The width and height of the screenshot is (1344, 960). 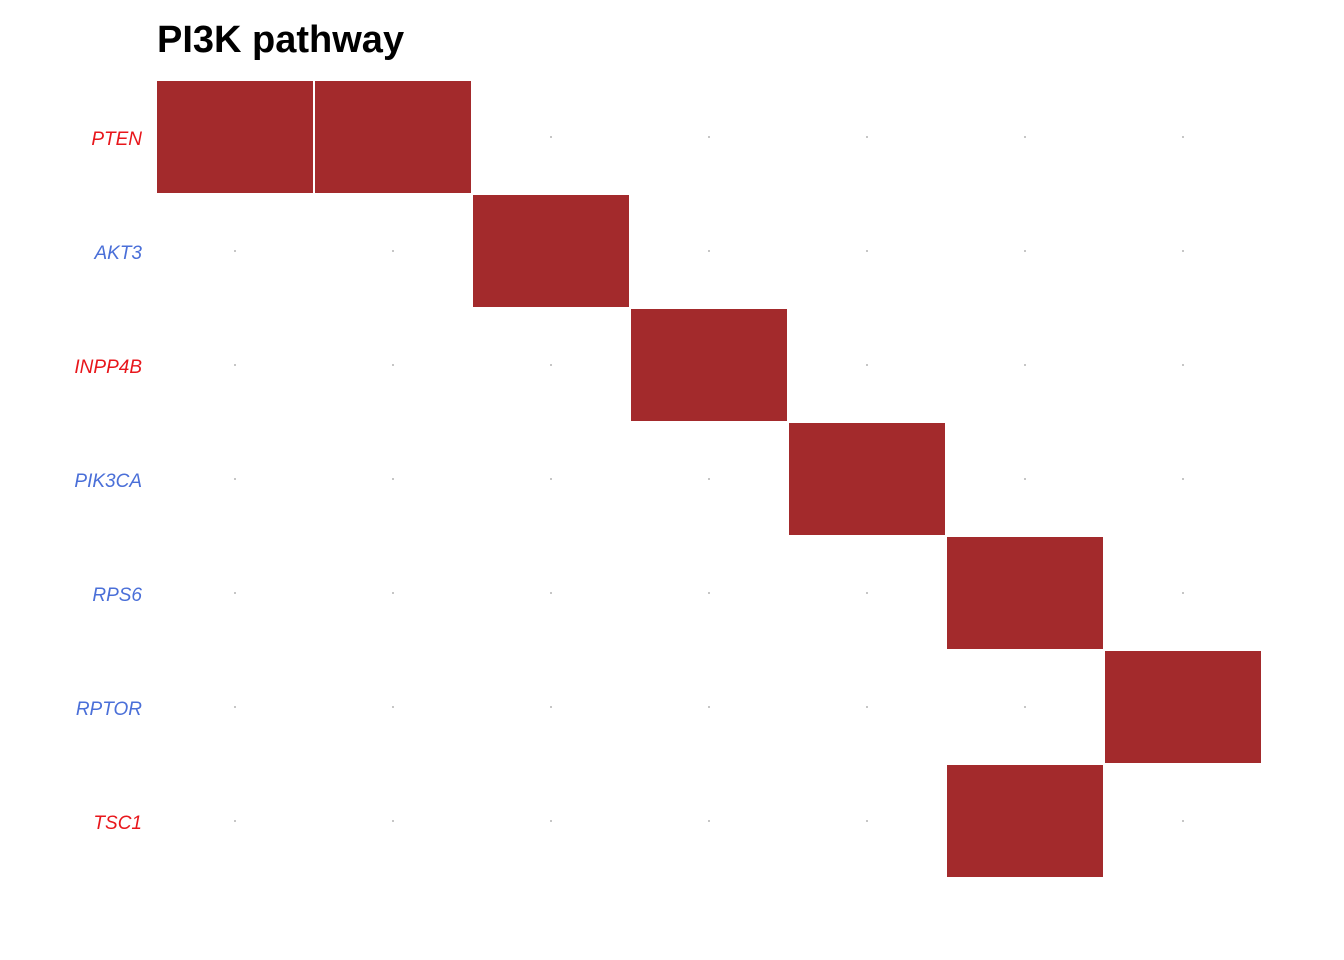 I want to click on gene-label-pten: PTEN, so click(x=116, y=139).